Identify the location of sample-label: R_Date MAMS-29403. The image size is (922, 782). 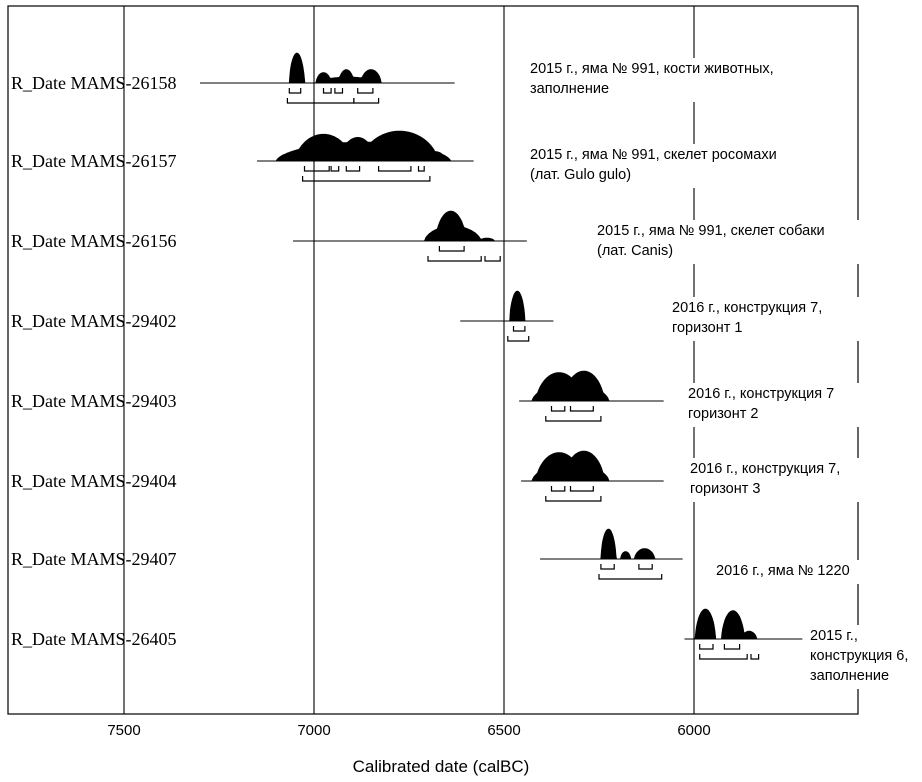
(94, 401).